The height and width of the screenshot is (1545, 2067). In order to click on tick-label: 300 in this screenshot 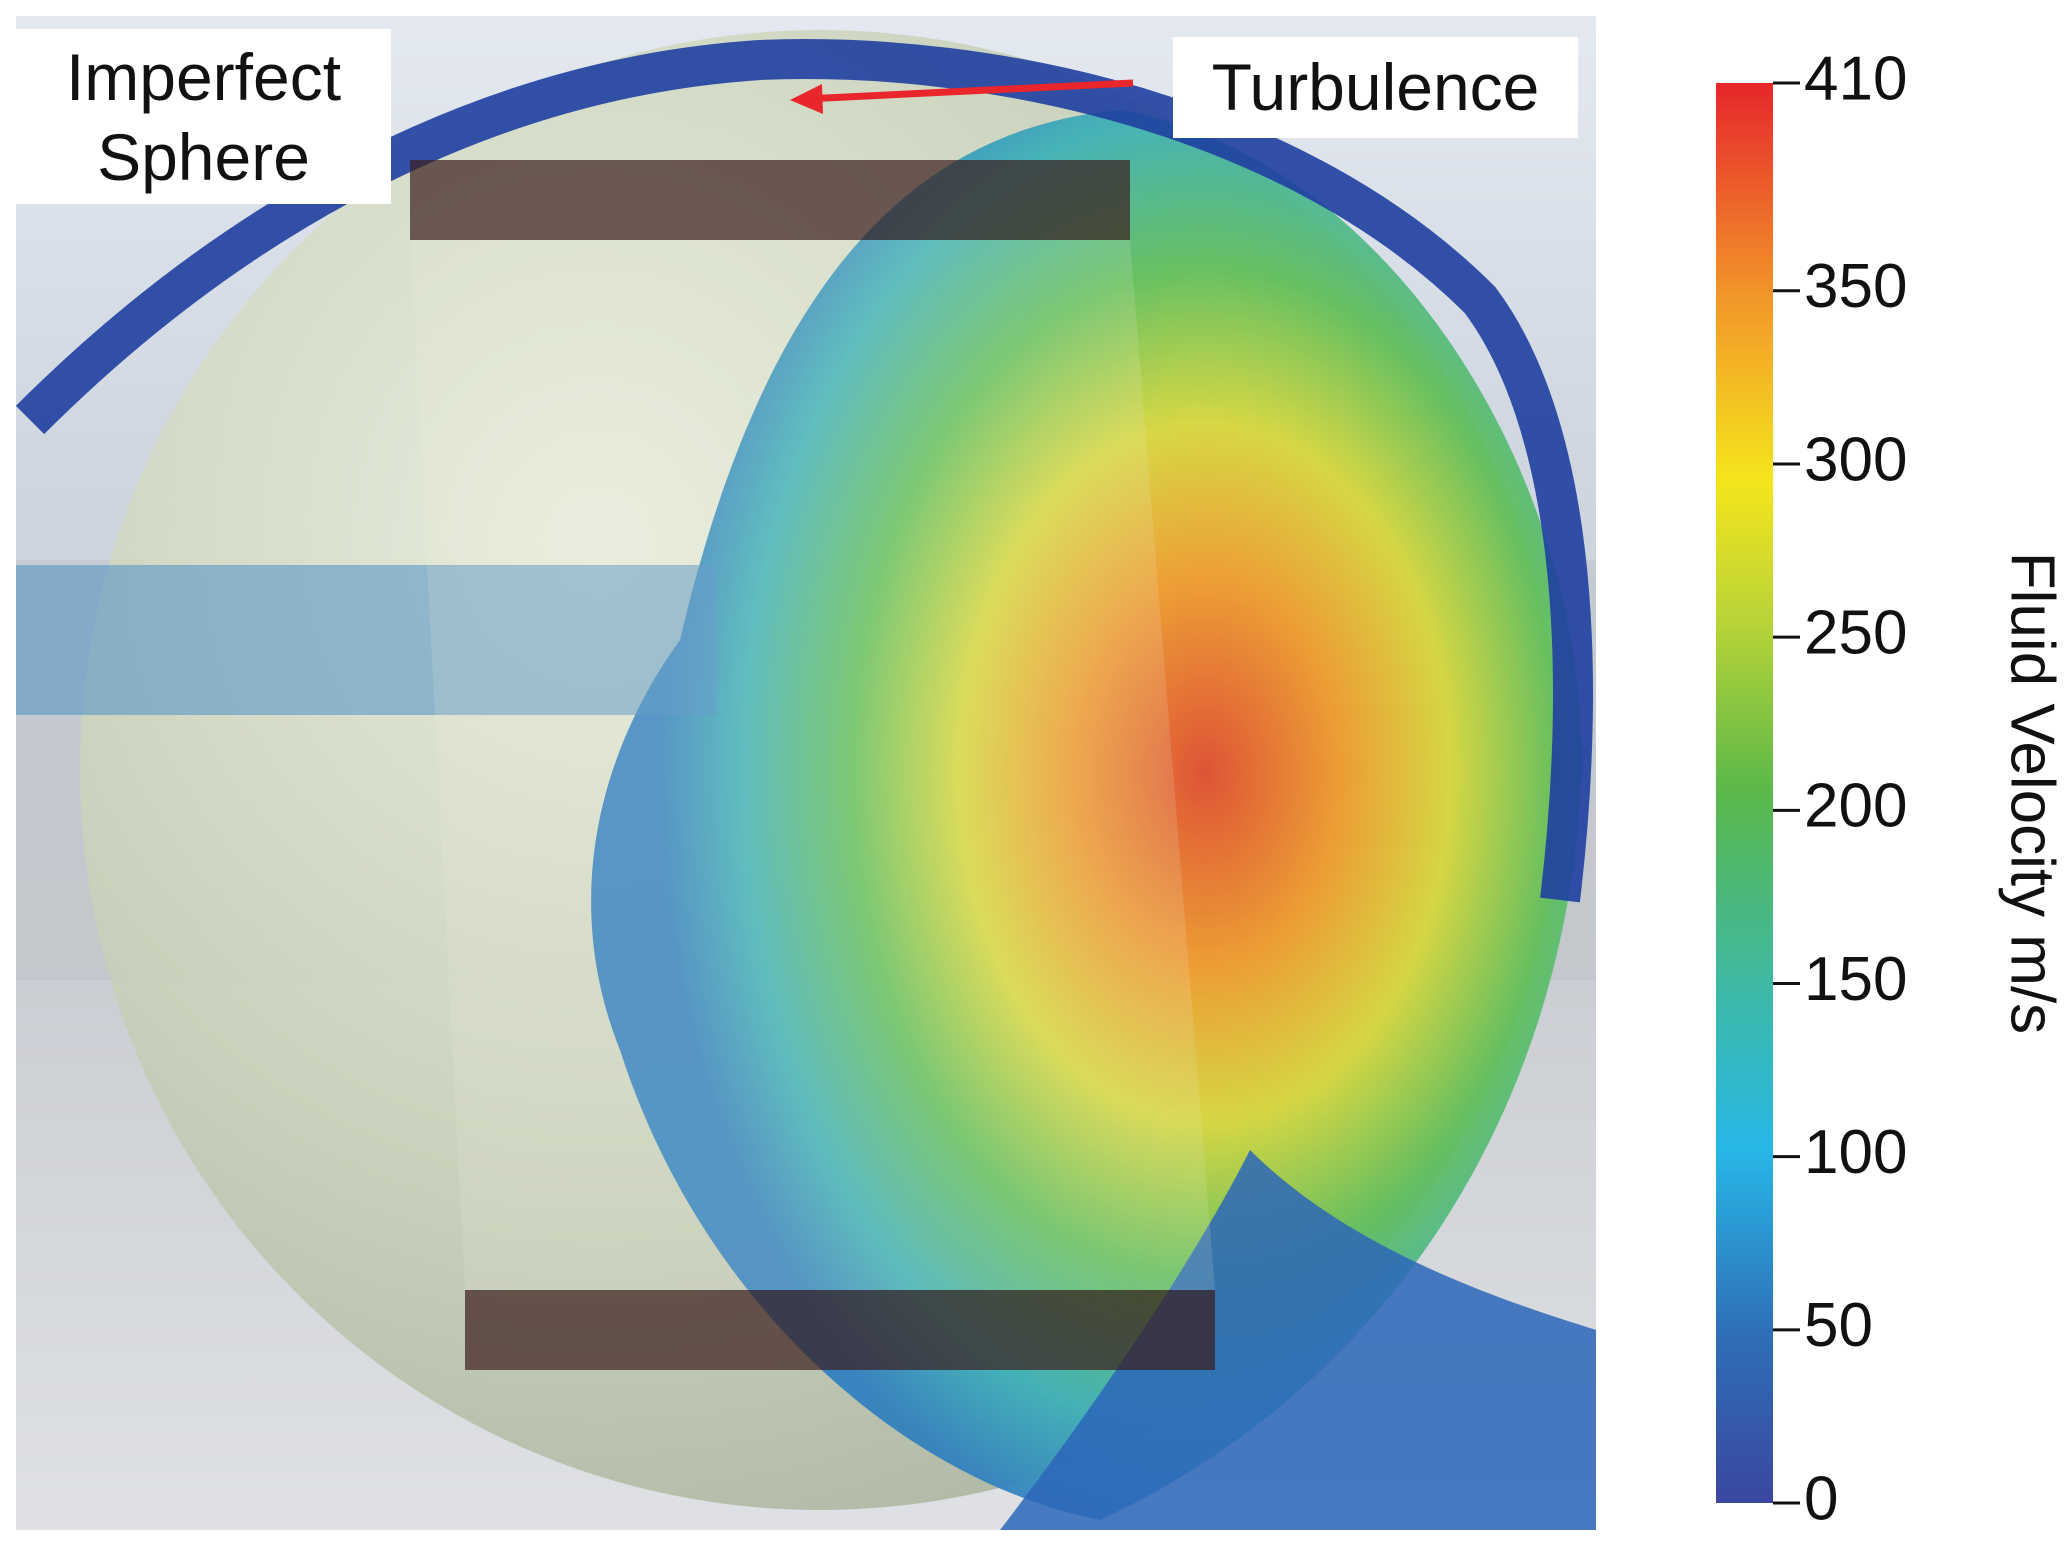, I will do `click(1855, 459)`.